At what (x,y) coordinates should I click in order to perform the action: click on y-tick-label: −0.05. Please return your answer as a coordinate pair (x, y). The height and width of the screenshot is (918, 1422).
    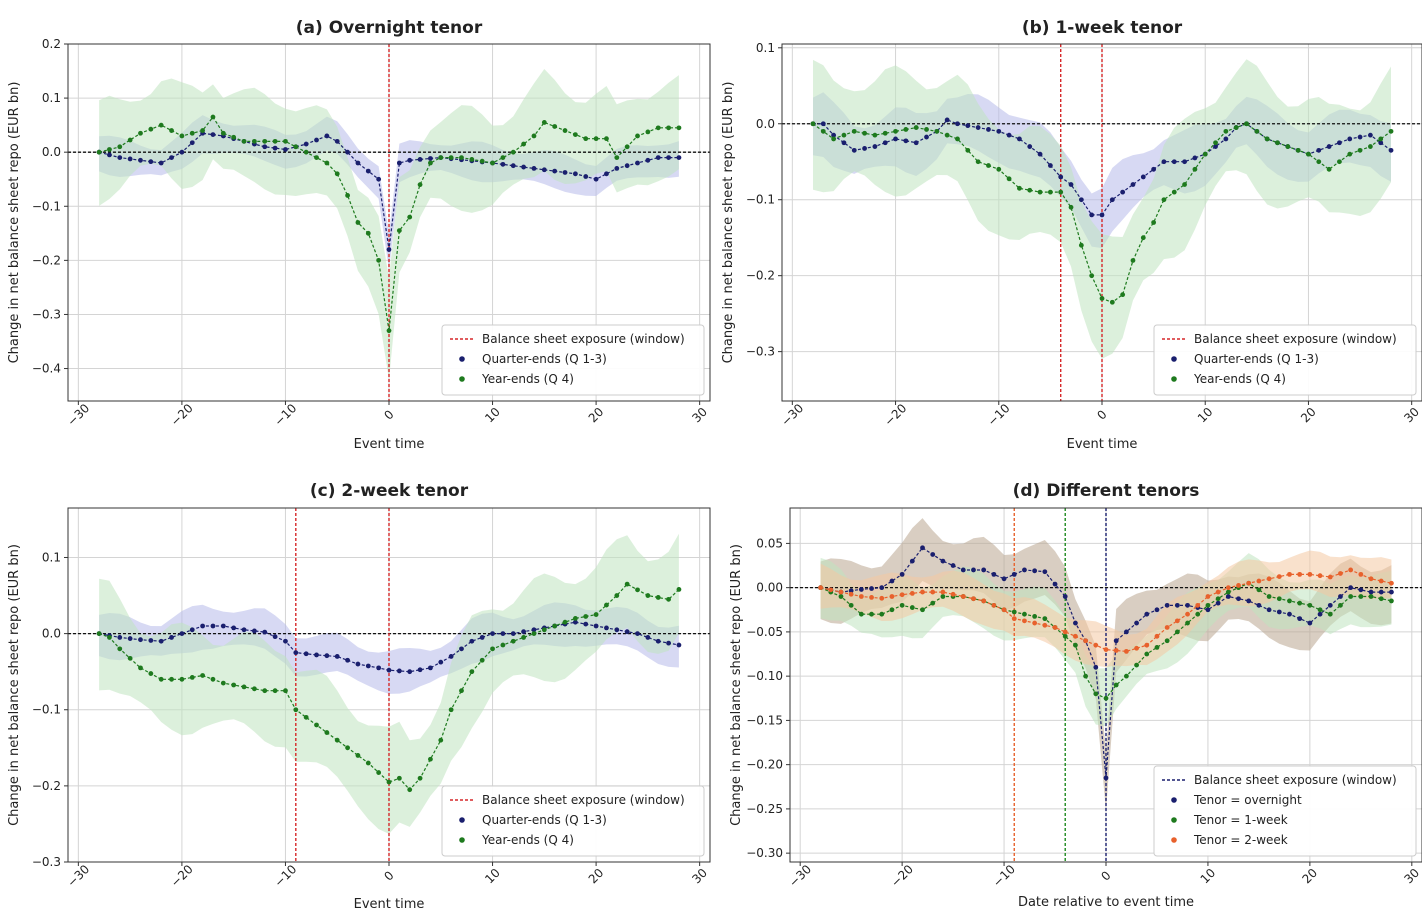
    Looking at the image, I should click on (764, 632).